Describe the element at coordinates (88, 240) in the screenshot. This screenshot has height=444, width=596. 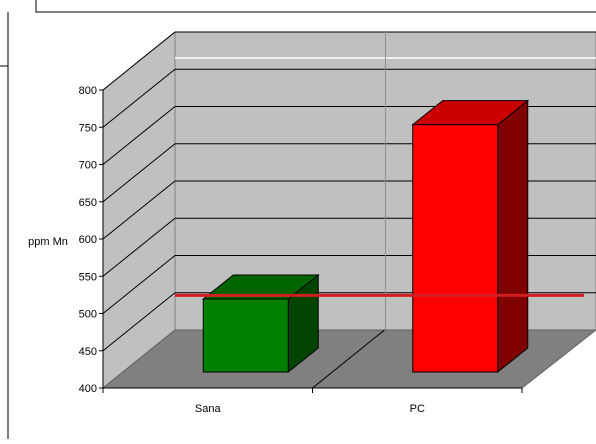
I see `y-tick-label: 600` at that location.